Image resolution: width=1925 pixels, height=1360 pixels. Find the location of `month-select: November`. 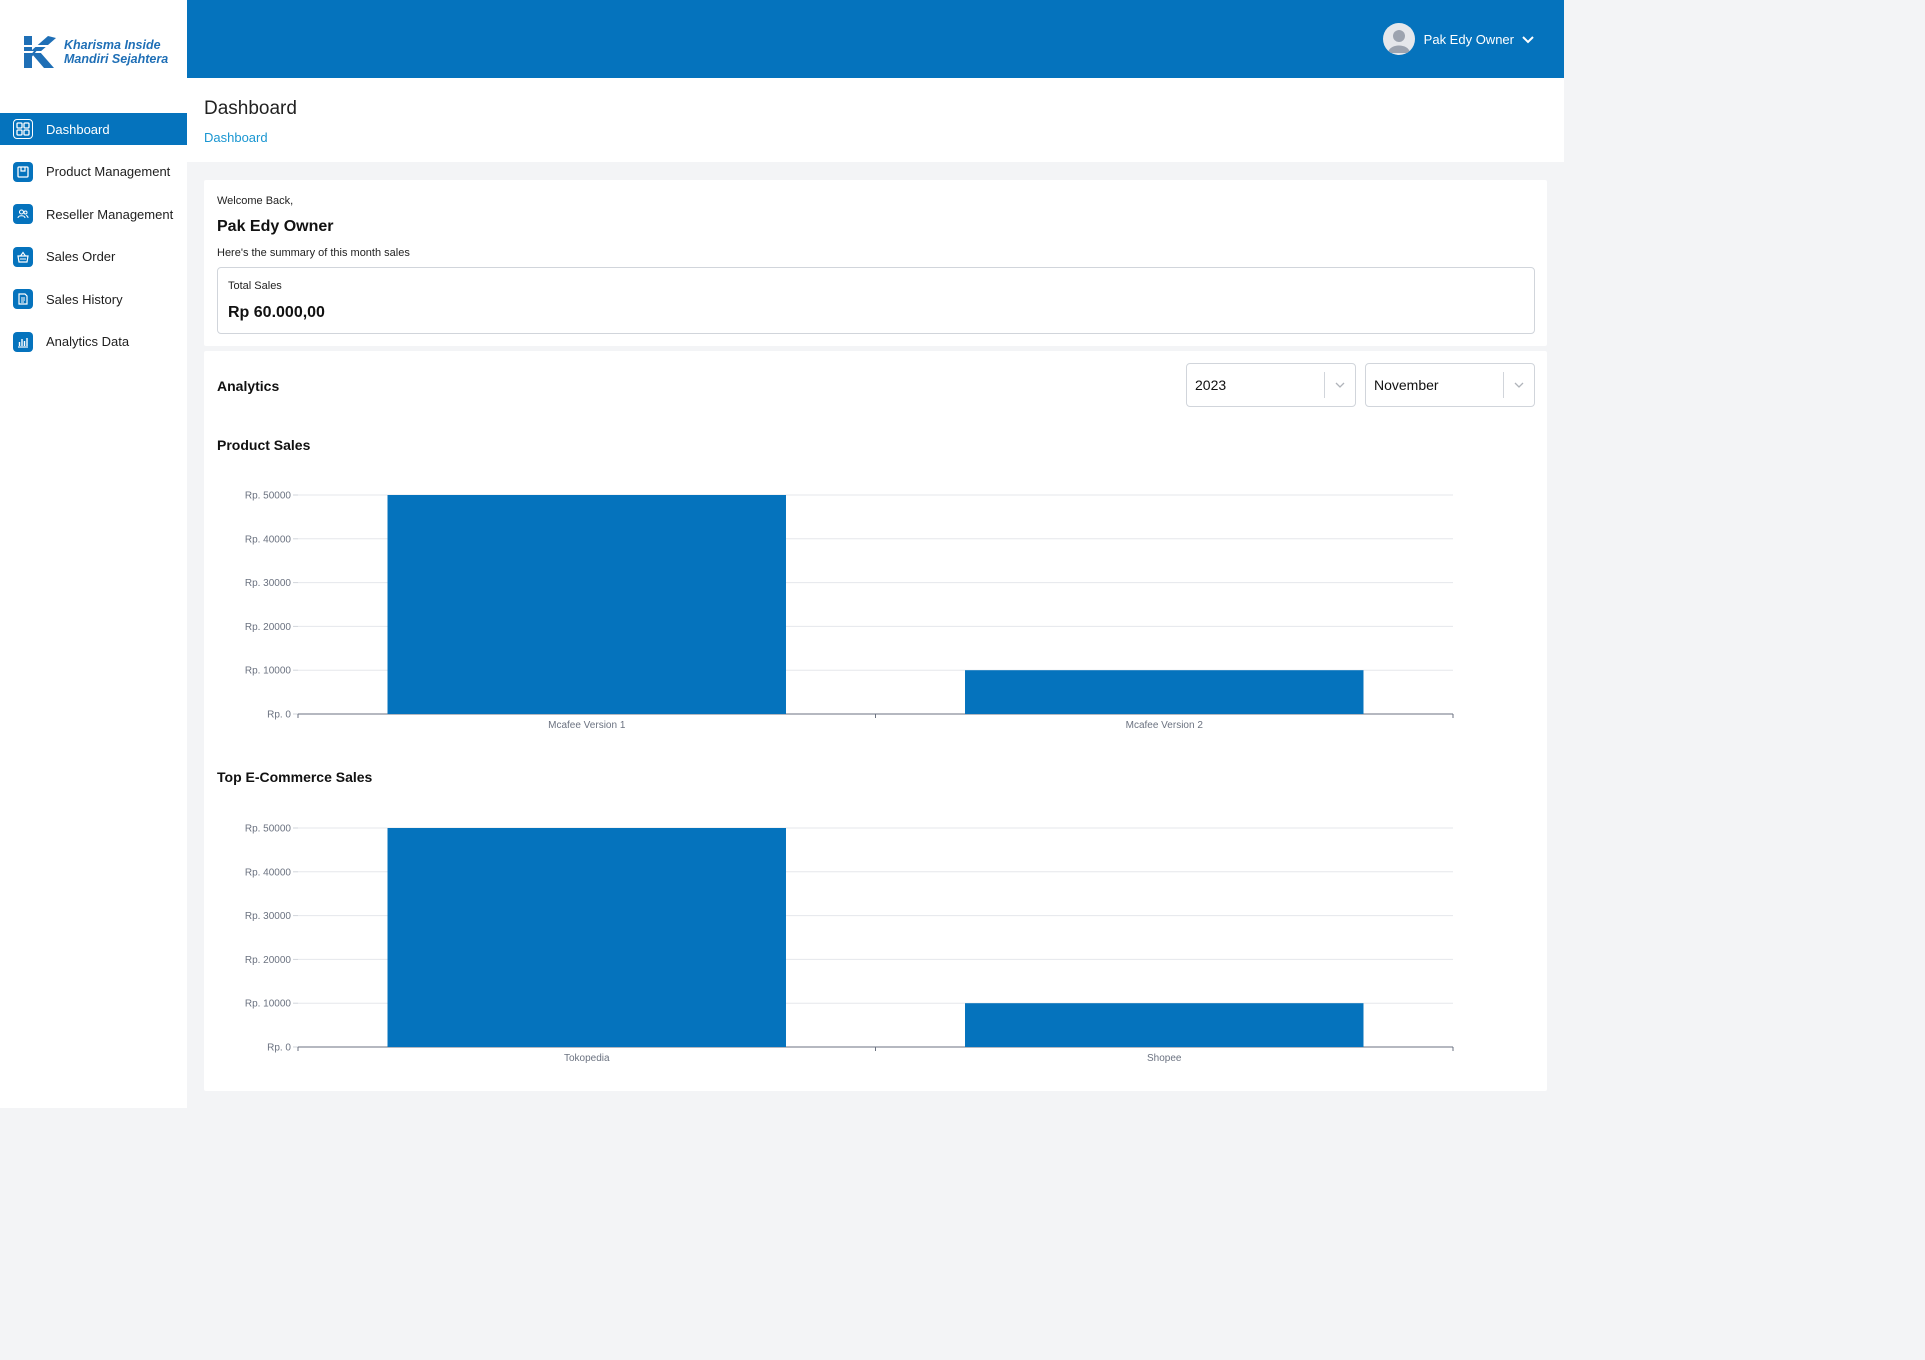

month-select: November is located at coordinates (1450, 385).